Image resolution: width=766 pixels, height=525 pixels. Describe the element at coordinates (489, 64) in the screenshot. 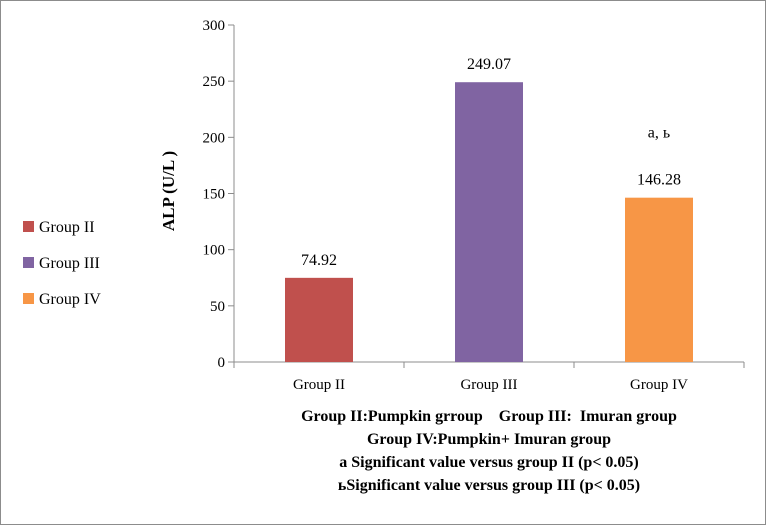

I see `data-label: 249.07` at that location.